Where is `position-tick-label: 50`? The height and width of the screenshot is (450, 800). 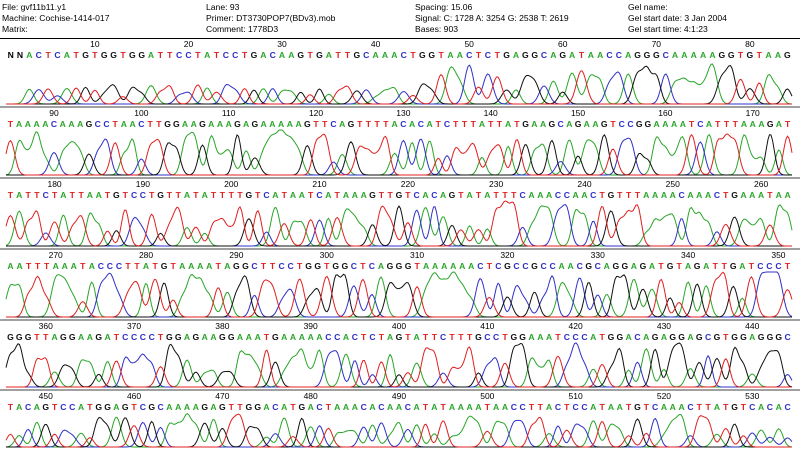
position-tick-label: 50 is located at coordinates (469, 44).